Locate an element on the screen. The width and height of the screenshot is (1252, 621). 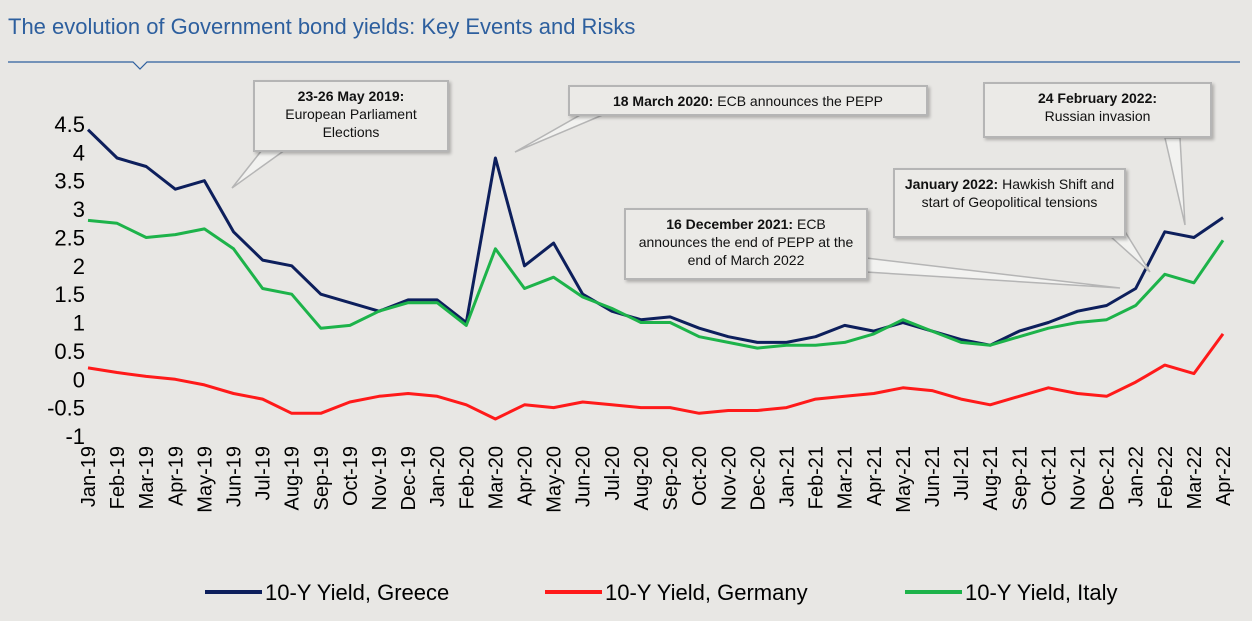
x-tick-label: May-19 is located at coordinates (205, 479).